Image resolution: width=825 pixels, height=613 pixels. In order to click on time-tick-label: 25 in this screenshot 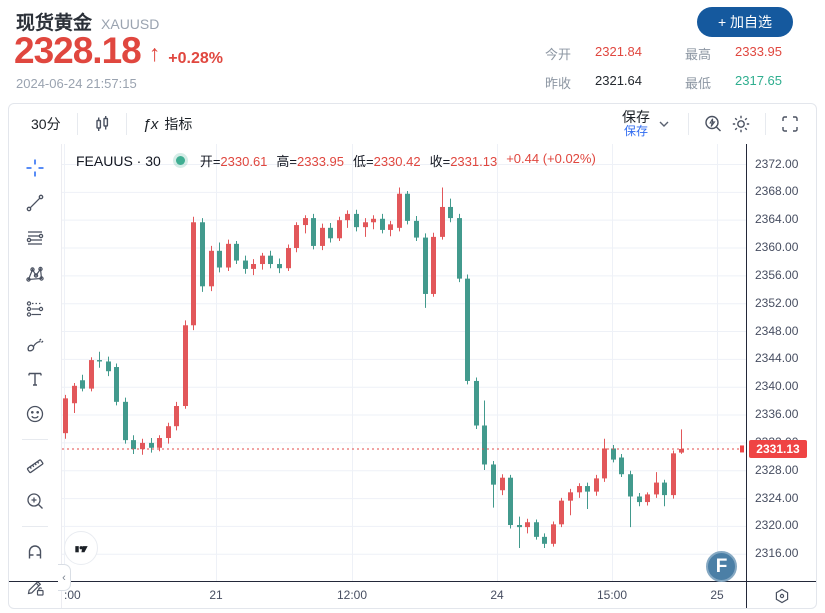, I will do `click(717, 595)`.